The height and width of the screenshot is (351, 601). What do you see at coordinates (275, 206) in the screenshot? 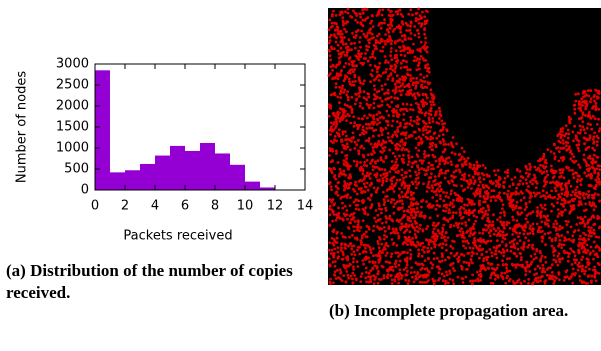
I see `x-tick-label: 12` at bounding box center [275, 206].